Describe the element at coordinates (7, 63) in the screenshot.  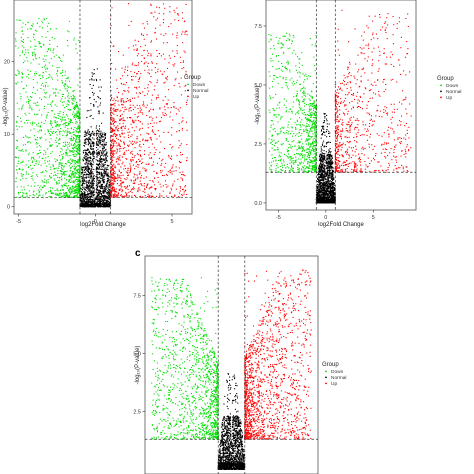
I see `y-tick-label: 20` at that location.